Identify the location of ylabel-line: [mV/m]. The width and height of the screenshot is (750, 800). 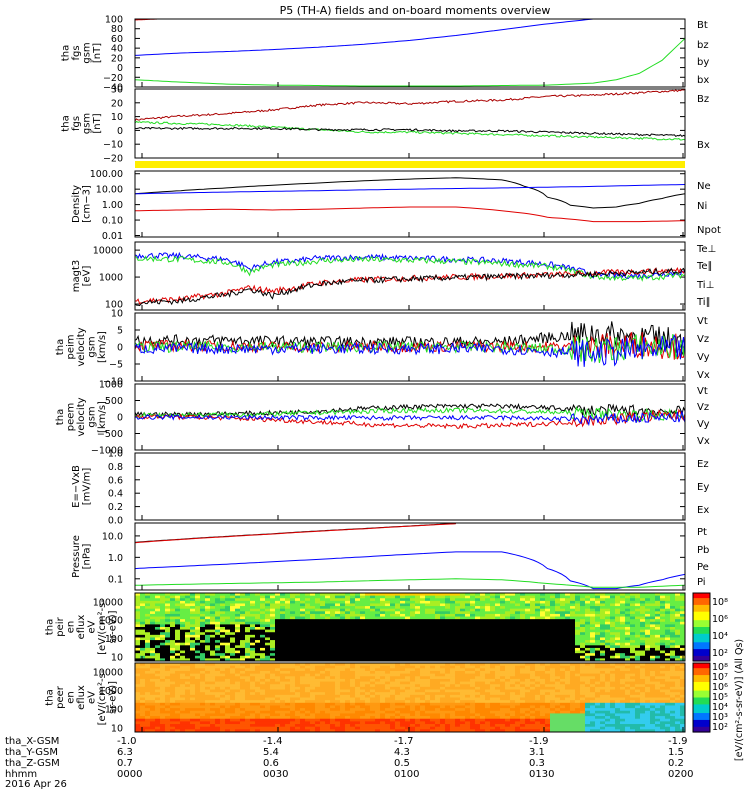
(86, 487).